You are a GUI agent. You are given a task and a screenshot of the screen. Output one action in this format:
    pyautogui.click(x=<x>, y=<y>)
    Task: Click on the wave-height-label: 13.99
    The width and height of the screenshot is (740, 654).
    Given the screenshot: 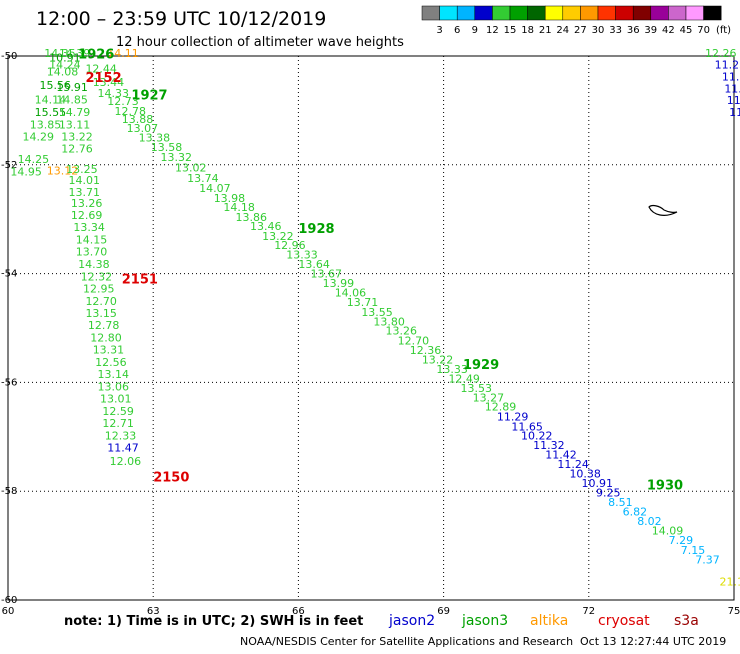 What is the action you would take?
    pyautogui.click(x=339, y=283)
    